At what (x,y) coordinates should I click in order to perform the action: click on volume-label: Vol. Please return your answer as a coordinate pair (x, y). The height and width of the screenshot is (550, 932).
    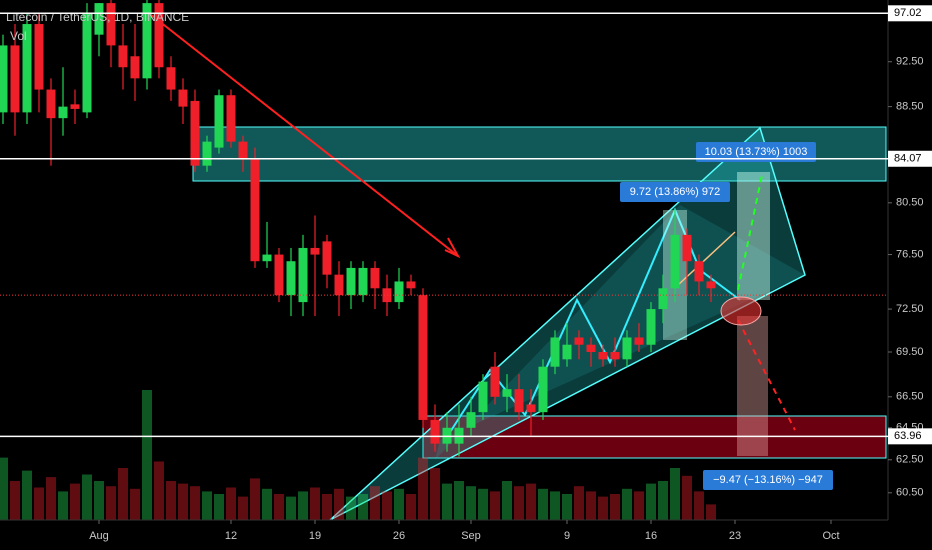
    Looking at the image, I should click on (18, 36).